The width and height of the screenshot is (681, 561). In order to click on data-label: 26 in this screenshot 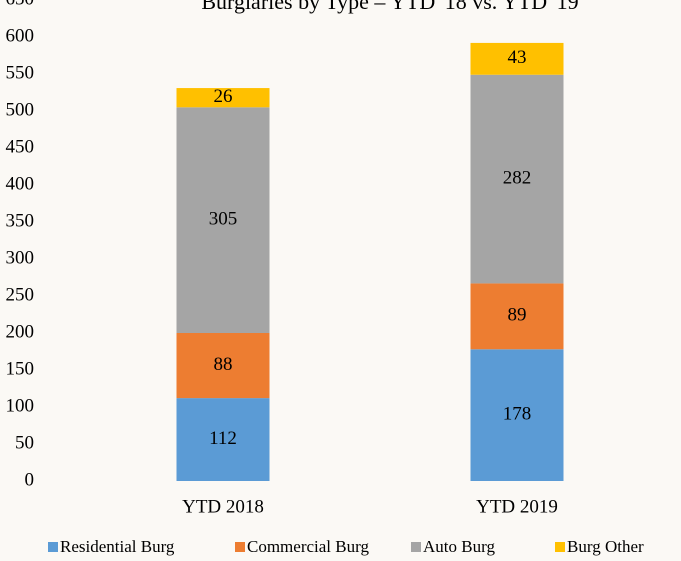, I will do `click(223, 96)`.